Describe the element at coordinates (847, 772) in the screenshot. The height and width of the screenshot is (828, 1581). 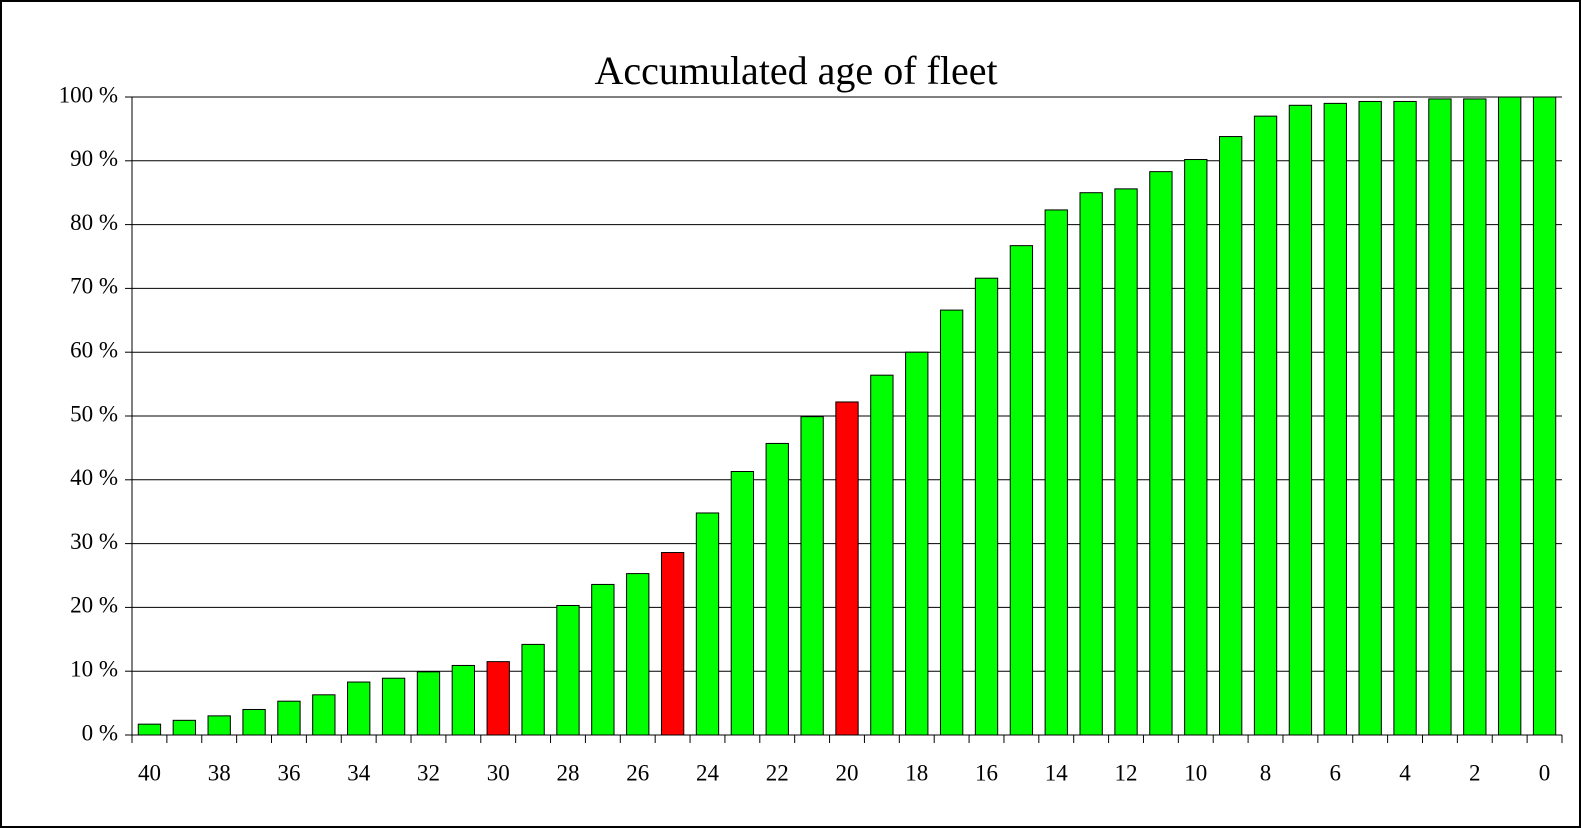
I see `x-tick-label: 20` at that location.